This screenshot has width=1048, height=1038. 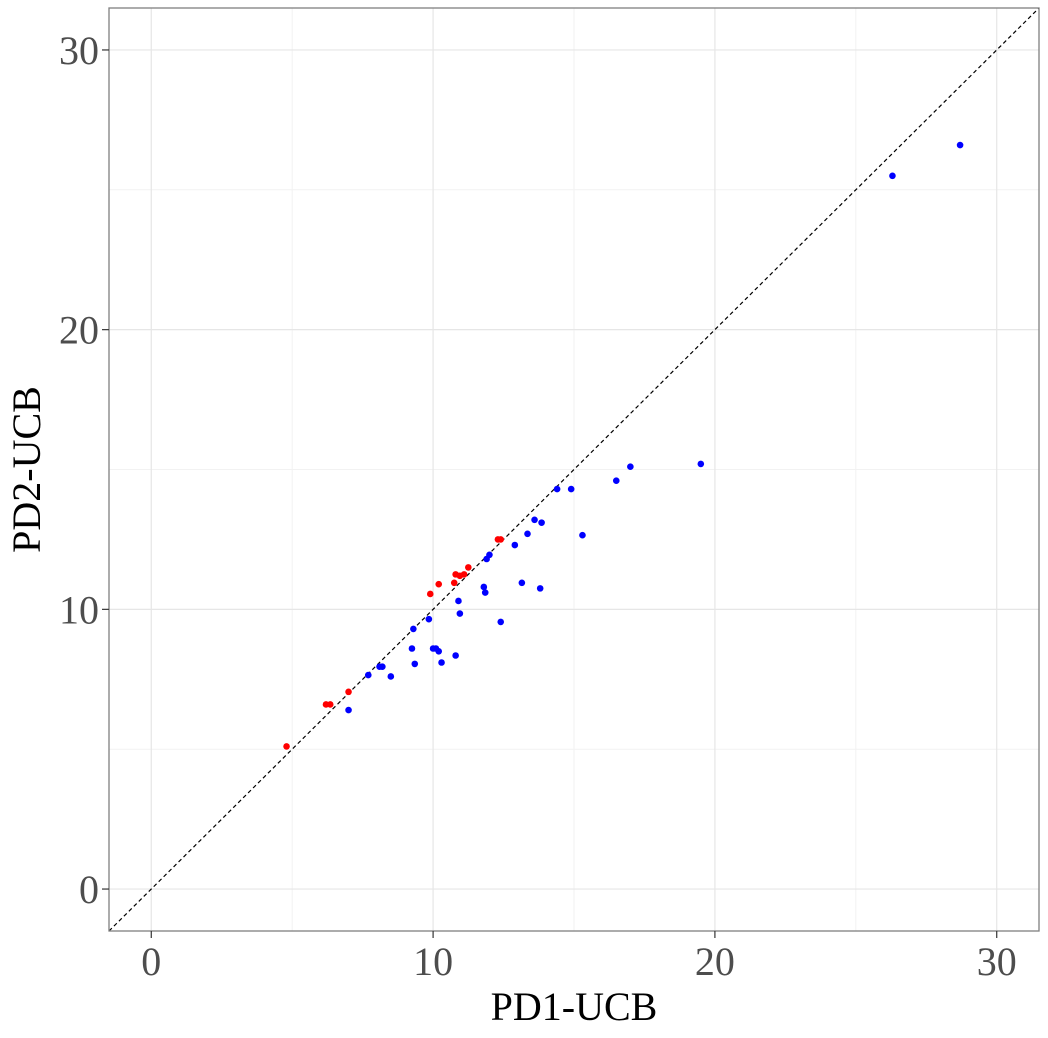 What do you see at coordinates (997, 961) in the screenshot?
I see `x-tick-label: 30` at bounding box center [997, 961].